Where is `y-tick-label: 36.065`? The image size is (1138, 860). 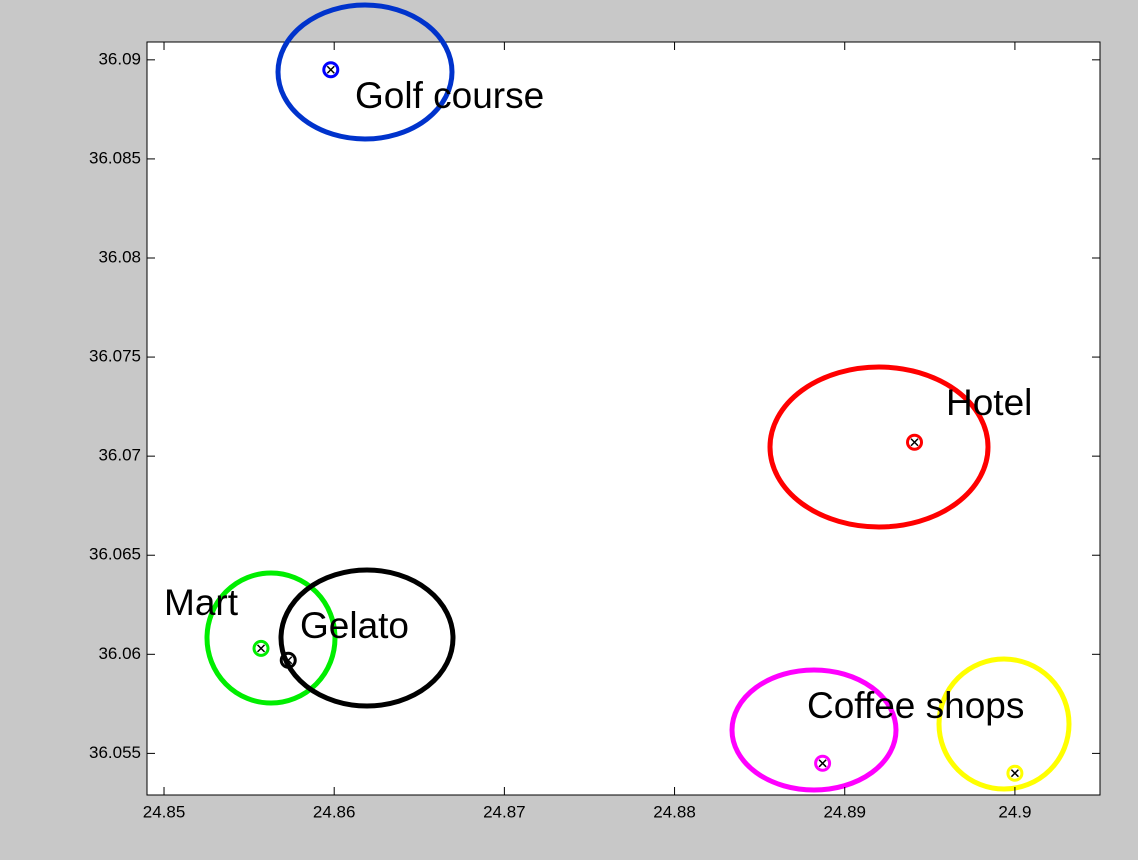 y-tick-label: 36.065 is located at coordinates (115, 554).